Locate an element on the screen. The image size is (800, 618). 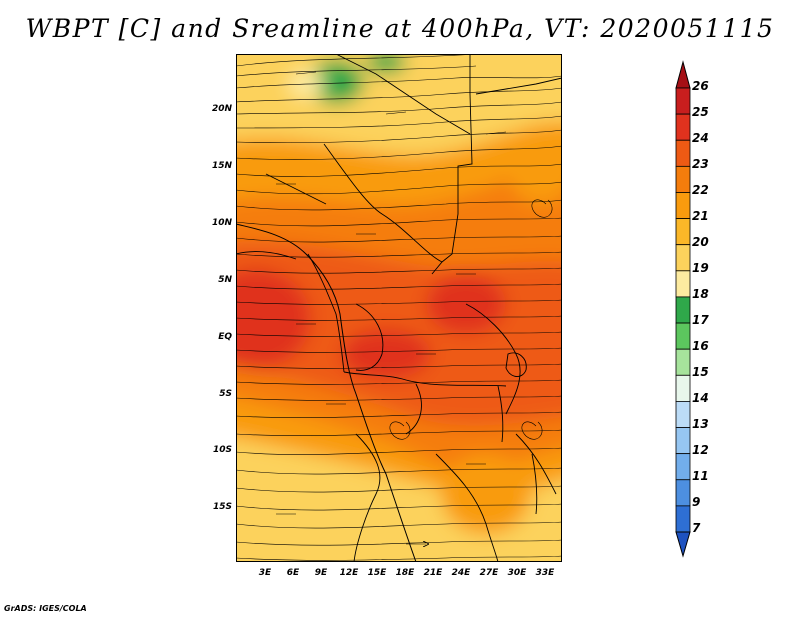
colorbar-label-11: 11 is located at coordinates (700, 476).